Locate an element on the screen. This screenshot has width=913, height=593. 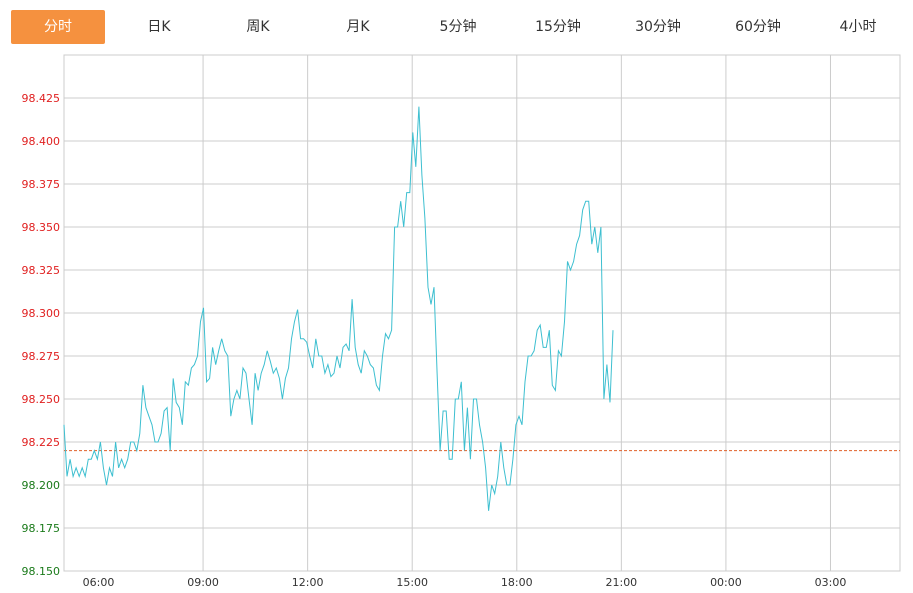
tab-30min: 30分钟 is located at coordinates (658, 27).